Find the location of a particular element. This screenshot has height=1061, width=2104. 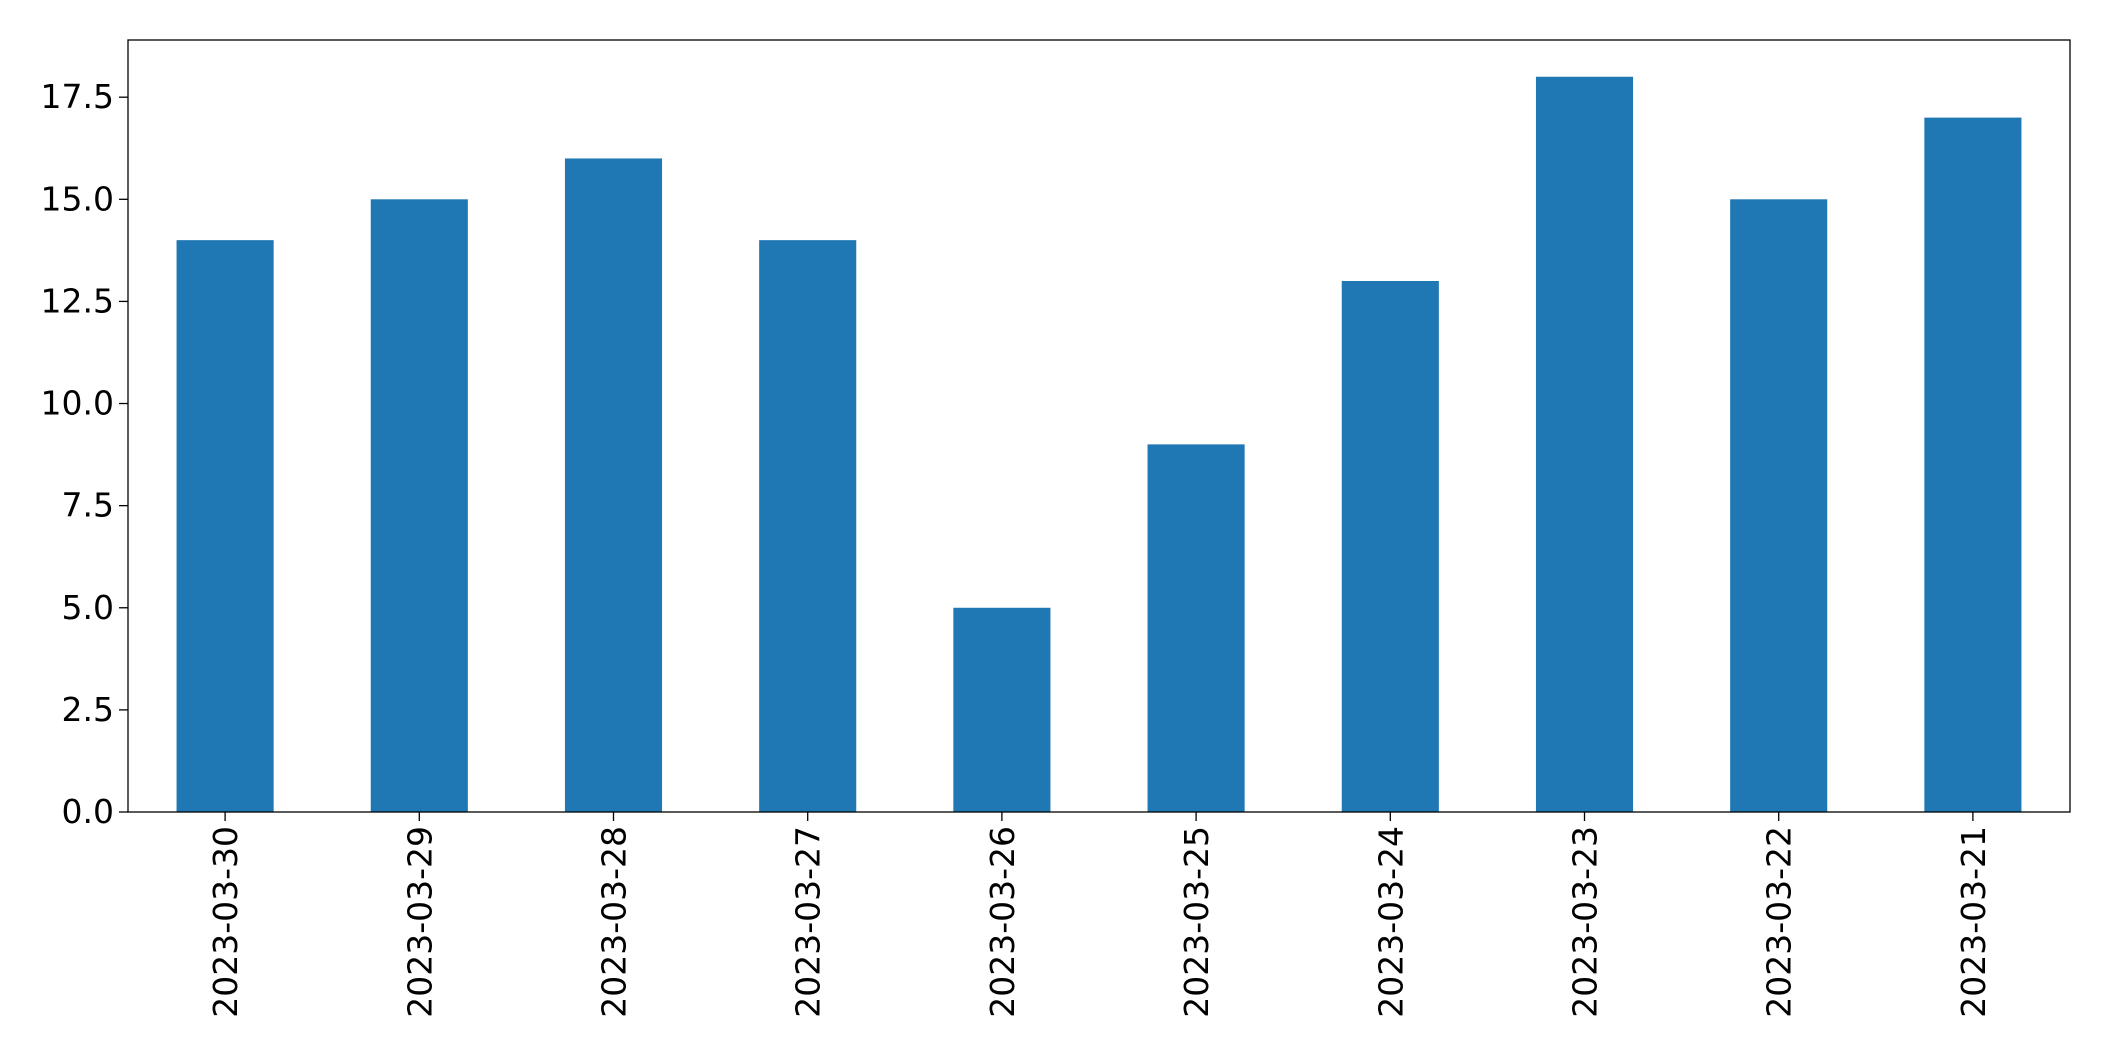

y-axis: 0.0 2.5 5.0 7.5 10.0 12.5 15.0 17.5 is located at coordinates (84, 454).